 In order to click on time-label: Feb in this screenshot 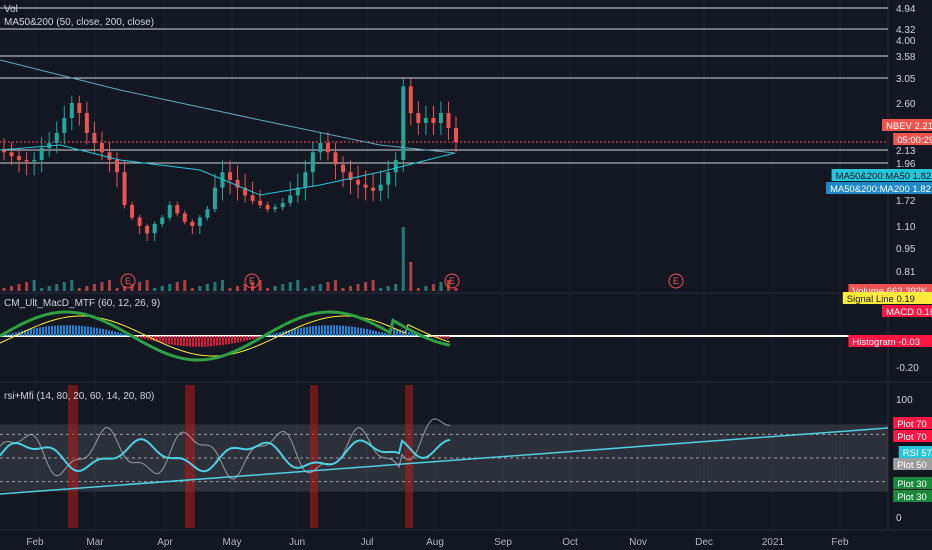, I will do `click(35, 542)`.